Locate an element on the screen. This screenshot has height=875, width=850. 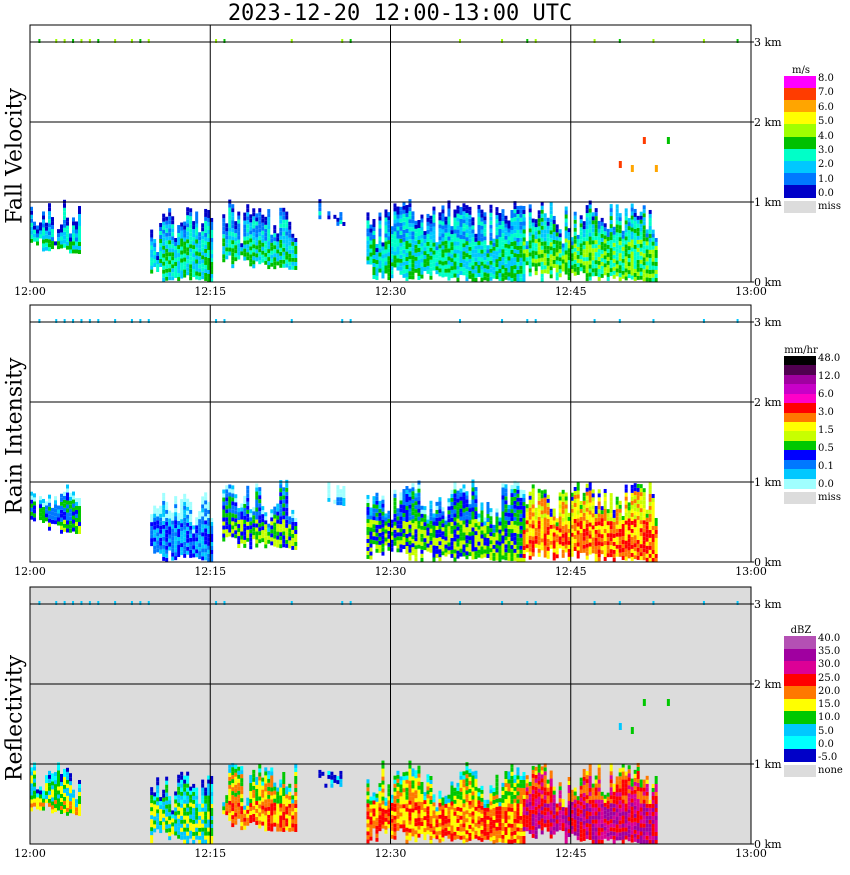
colorbar-swatch is located at coordinates (800, 143).